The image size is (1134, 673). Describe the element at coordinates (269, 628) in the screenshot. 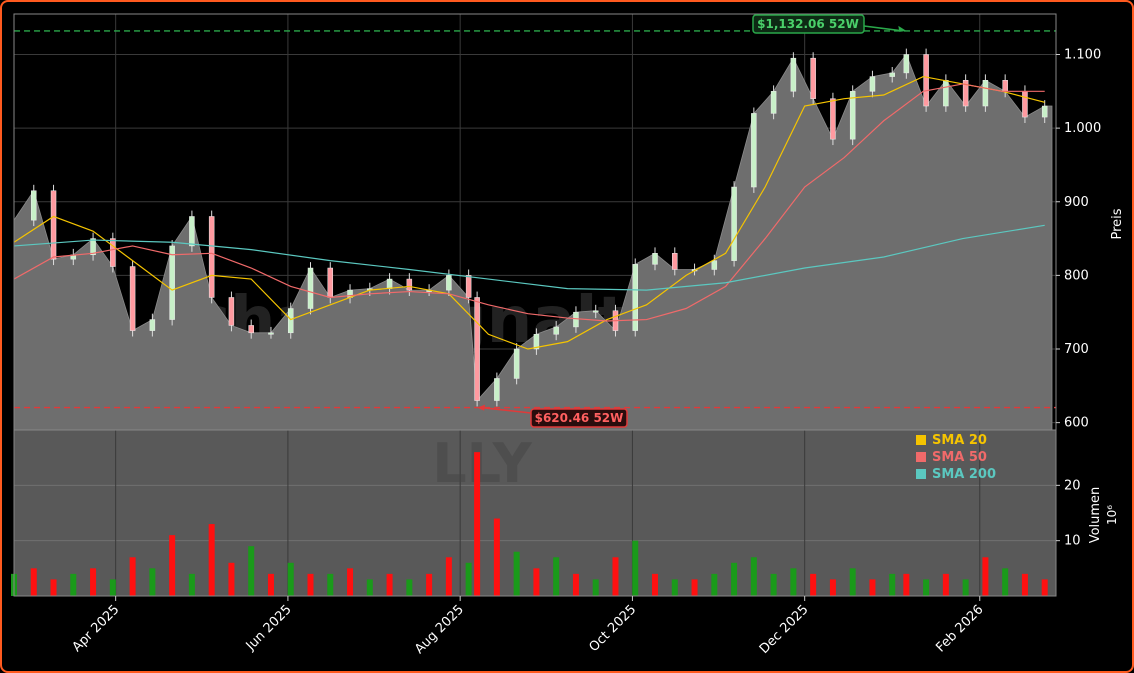

I see `date-tick-label: Jun 2025` at that location.